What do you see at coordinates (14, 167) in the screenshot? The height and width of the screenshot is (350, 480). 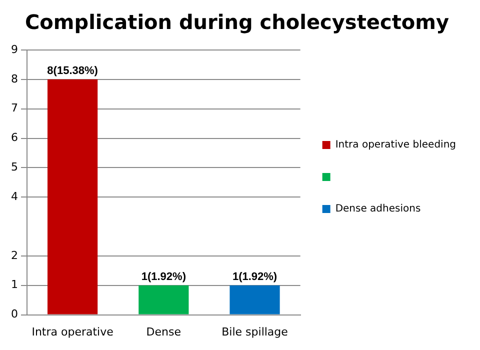 I see `y-tick-label: 5` at bounding box center [14, 167].